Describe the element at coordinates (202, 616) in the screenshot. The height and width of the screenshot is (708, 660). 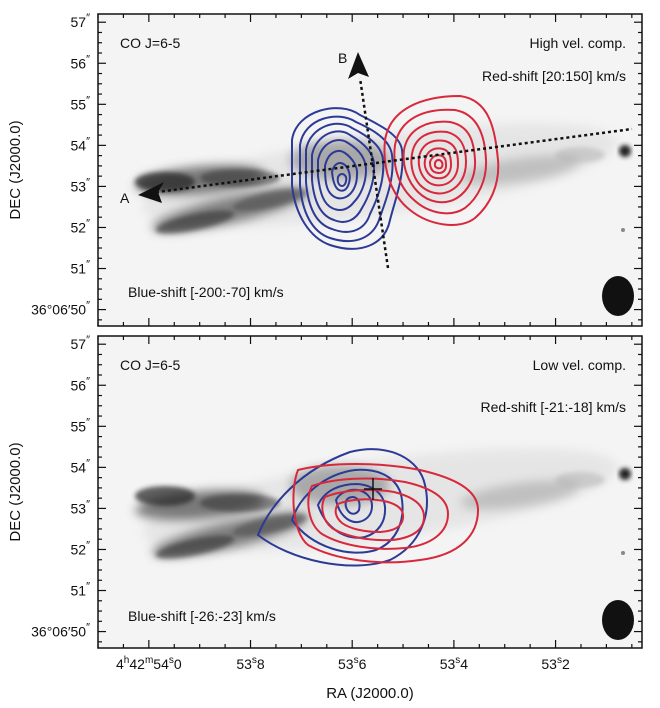
I see `blue-label-bottom: Blue-shift [-26:-23] km/s` at that location.